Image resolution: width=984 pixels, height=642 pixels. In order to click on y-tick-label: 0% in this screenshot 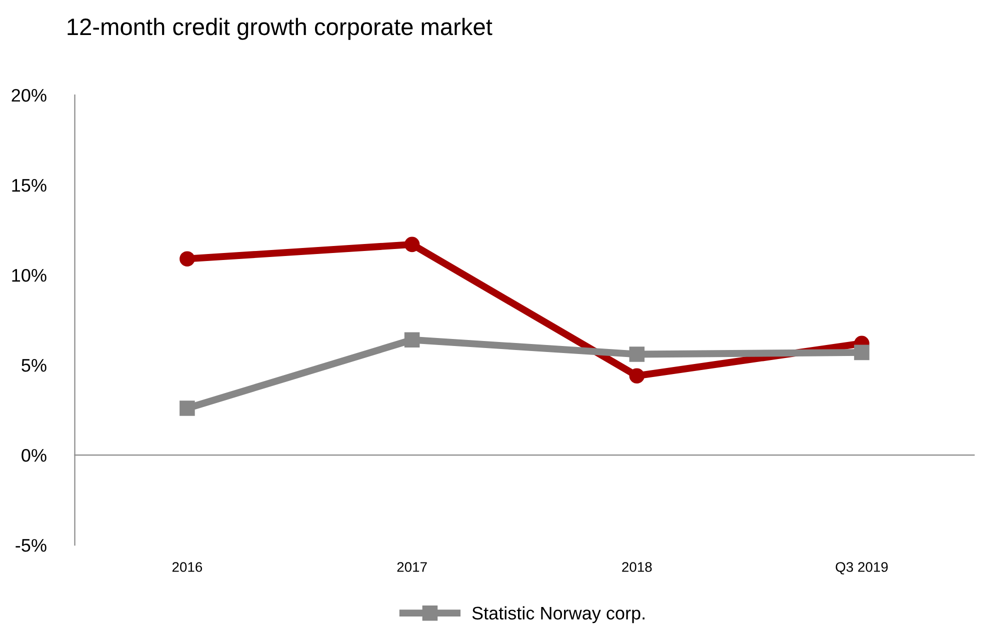, I will do `click(34, 455)`.